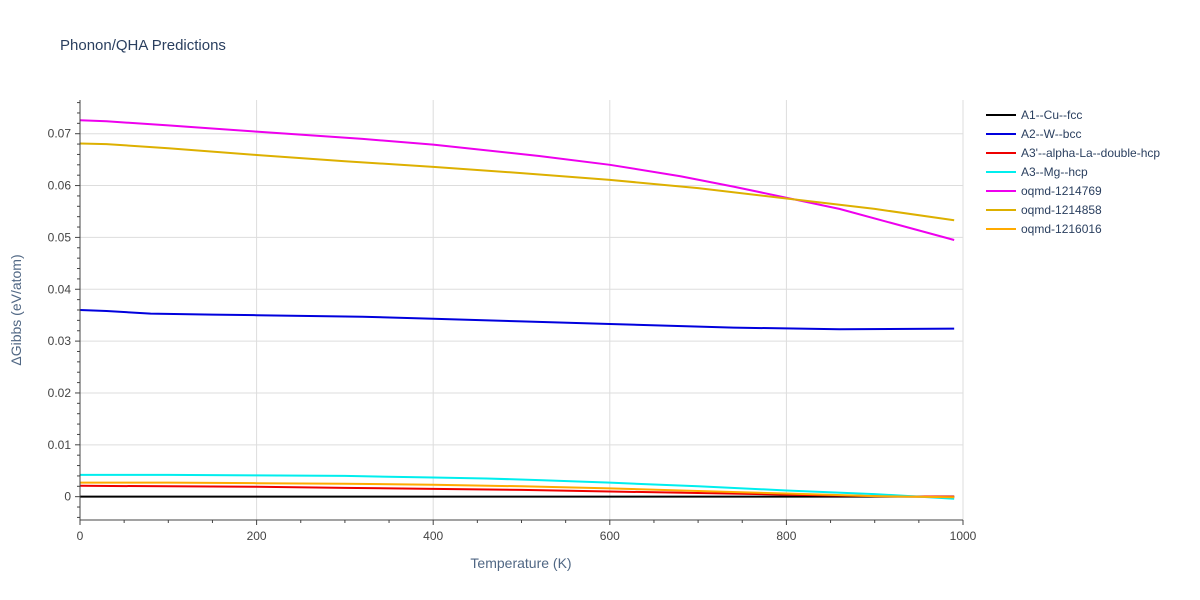 This screenshot has width=1200, height=600. Describe the element at coordinates (786, 536) in the screenshot. I see `x-tick-label: 800` at that location.